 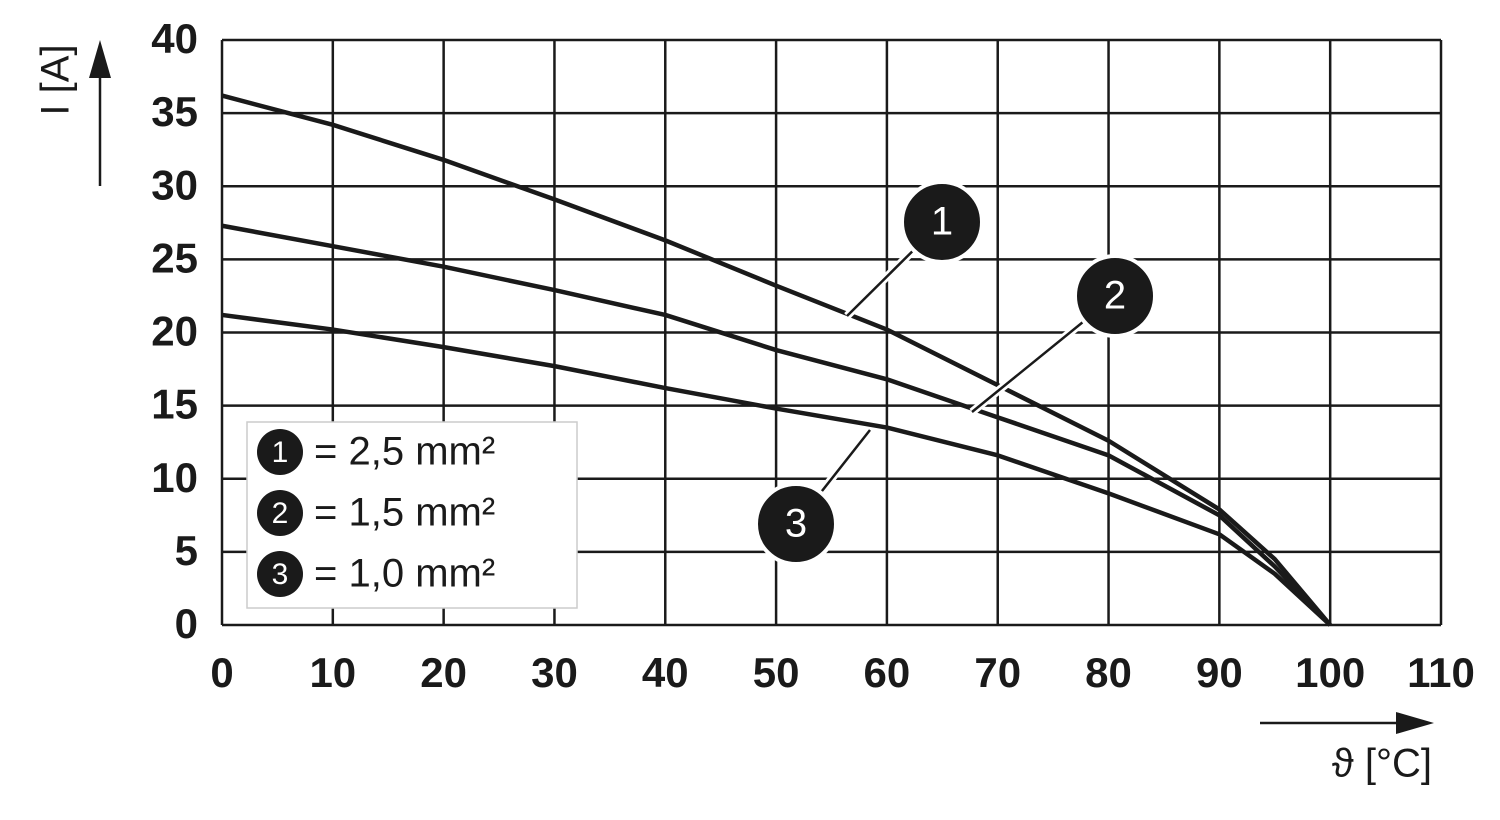 What do you see at coordinates (887, 672) in the screenshot?
I see `x-tick-label: 60` at bounding box center [887, 672].